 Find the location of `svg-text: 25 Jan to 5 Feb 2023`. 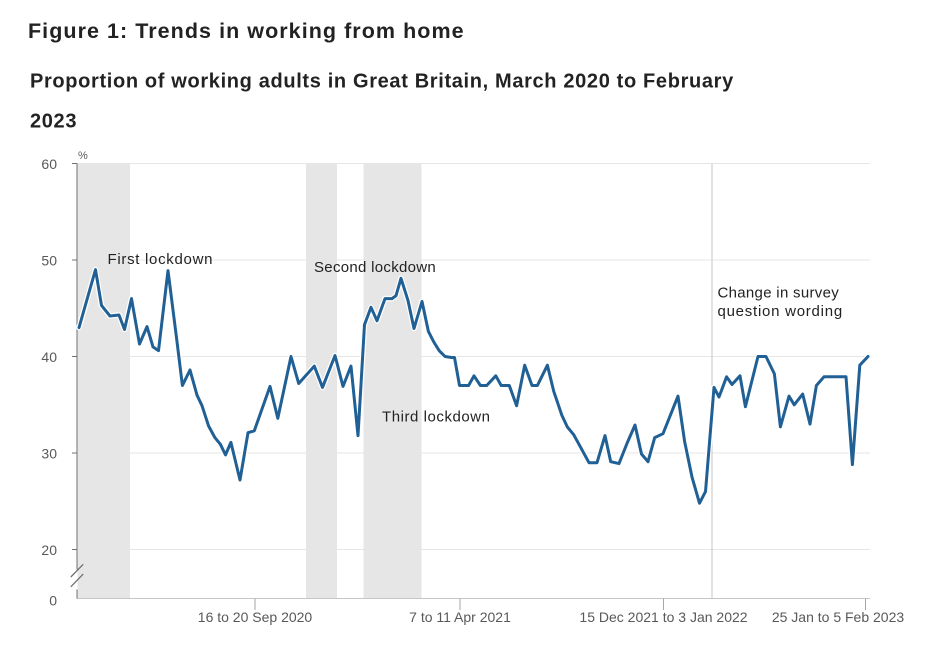

svg-text: 25 Jan to 5 Feb 2023 is located at coordinates (838, 617).